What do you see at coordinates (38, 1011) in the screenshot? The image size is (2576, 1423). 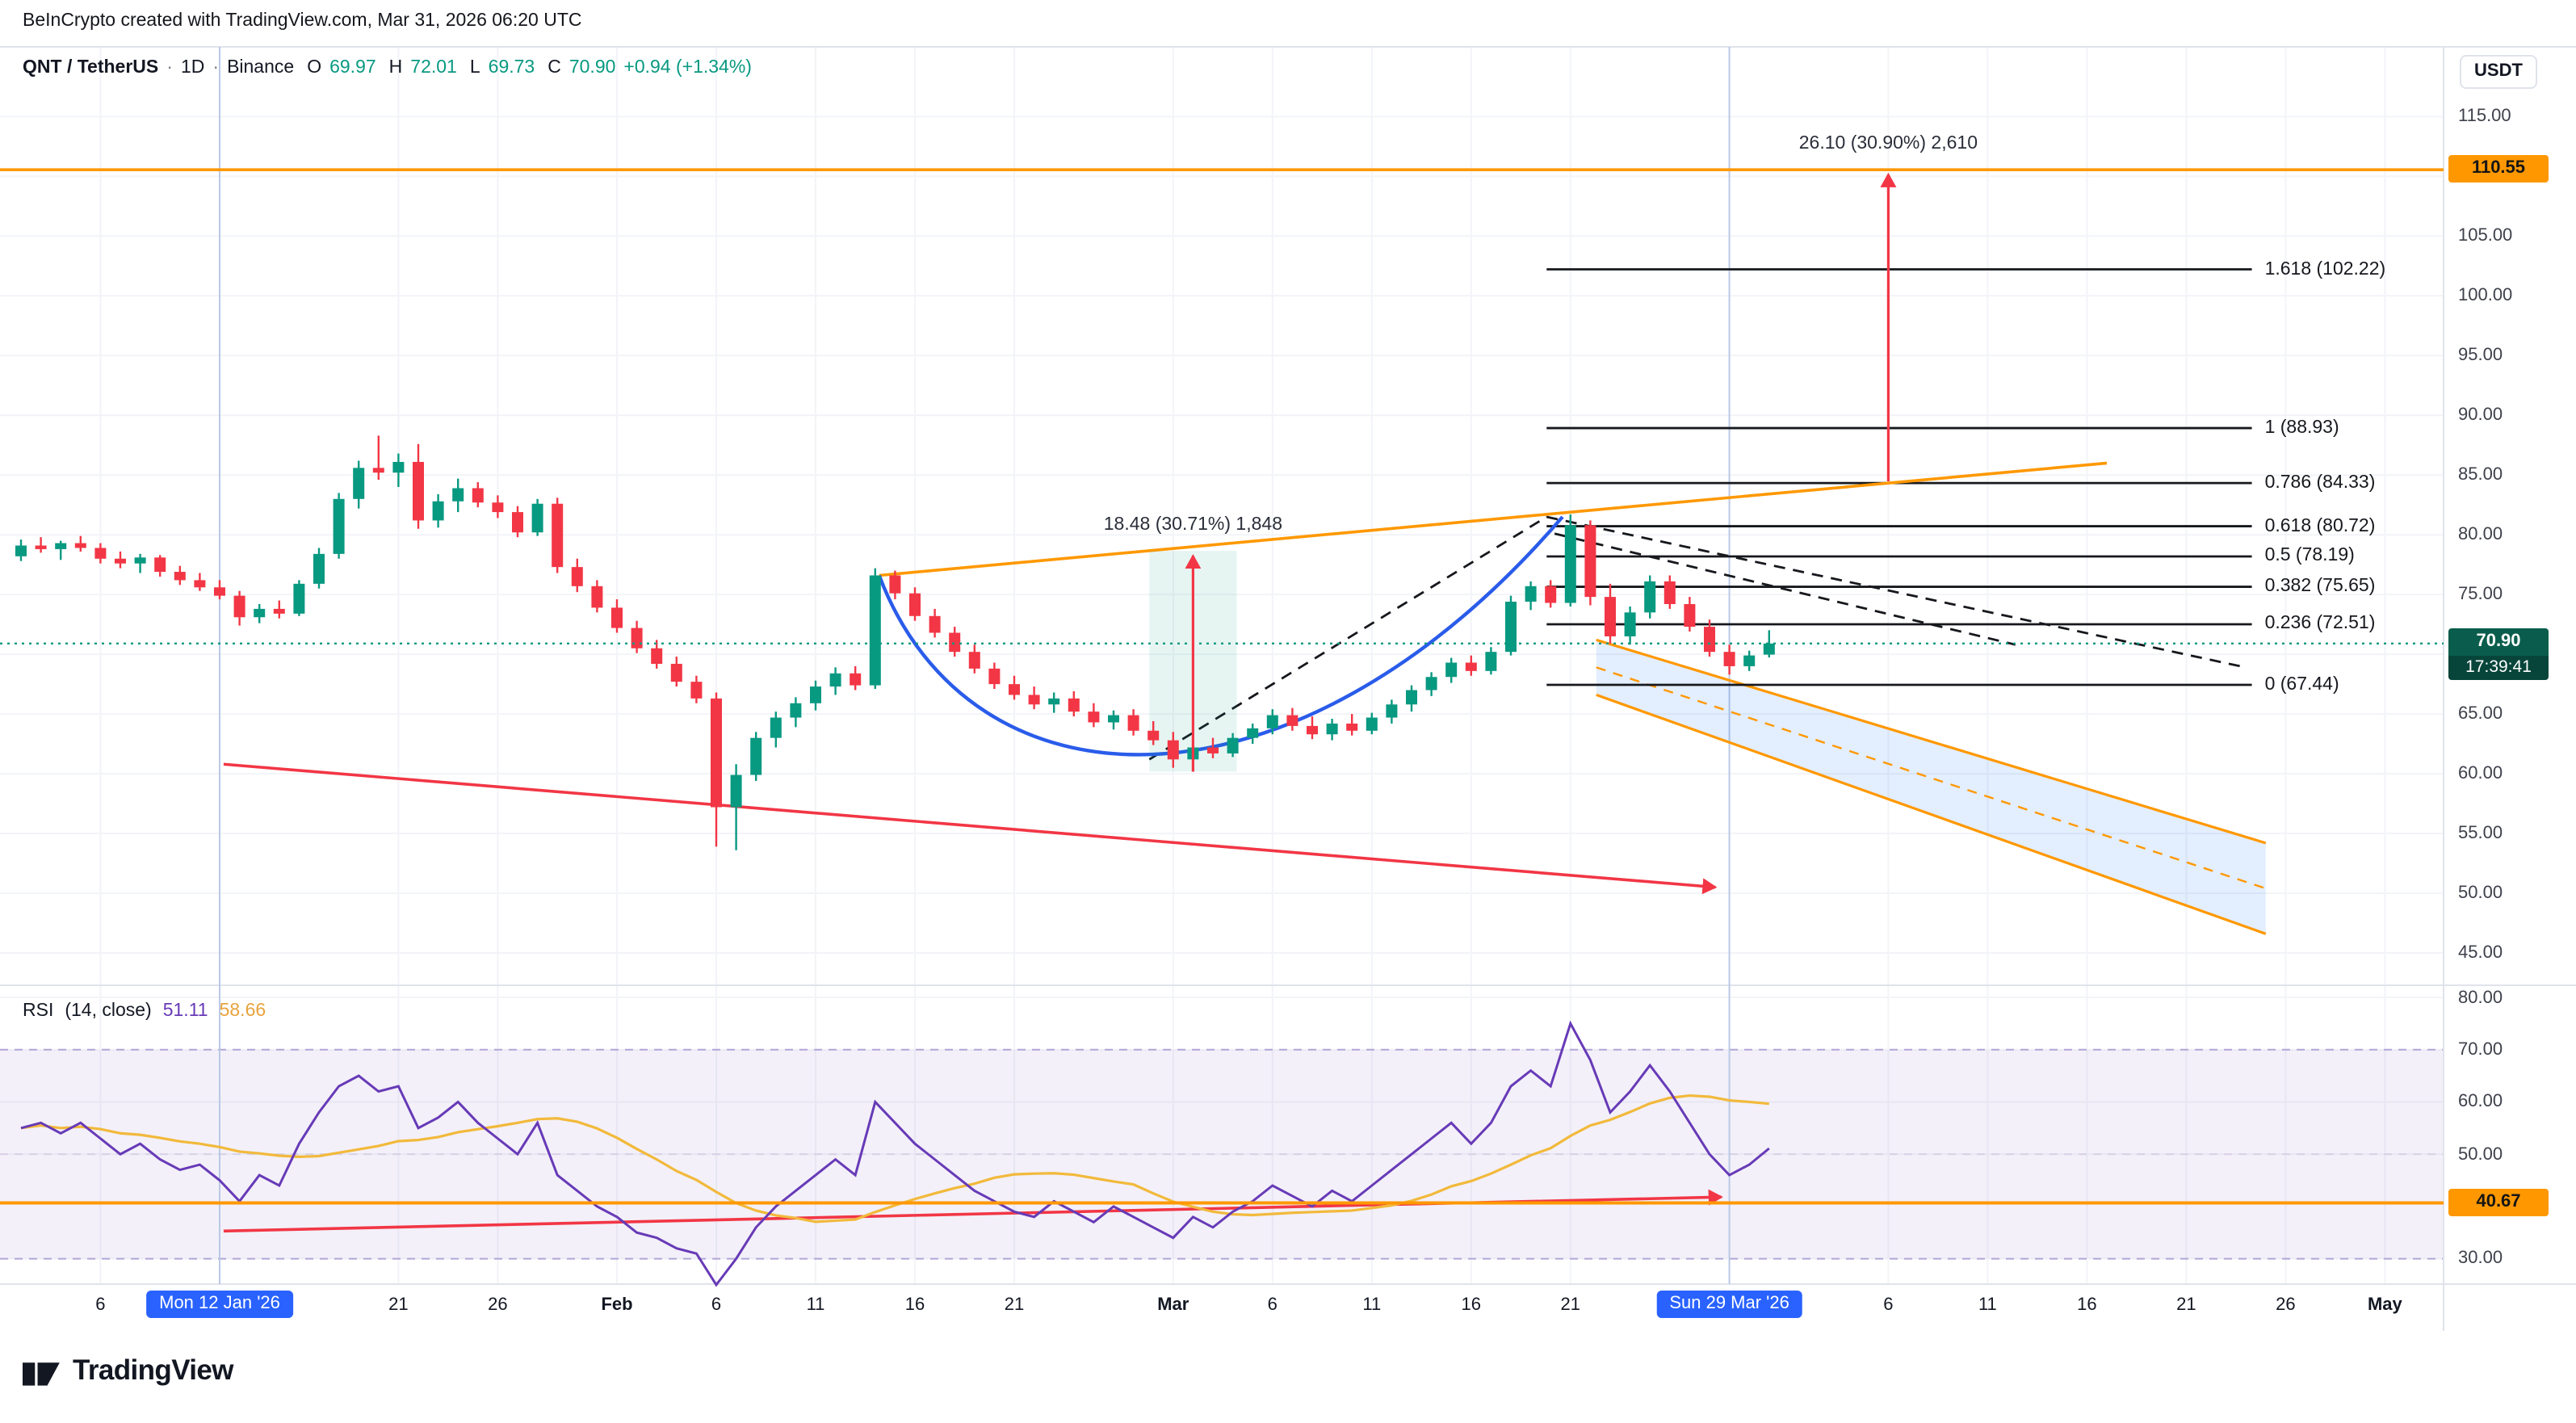 I see `rsi-title: RSI` at bounding box center [38, 1011].